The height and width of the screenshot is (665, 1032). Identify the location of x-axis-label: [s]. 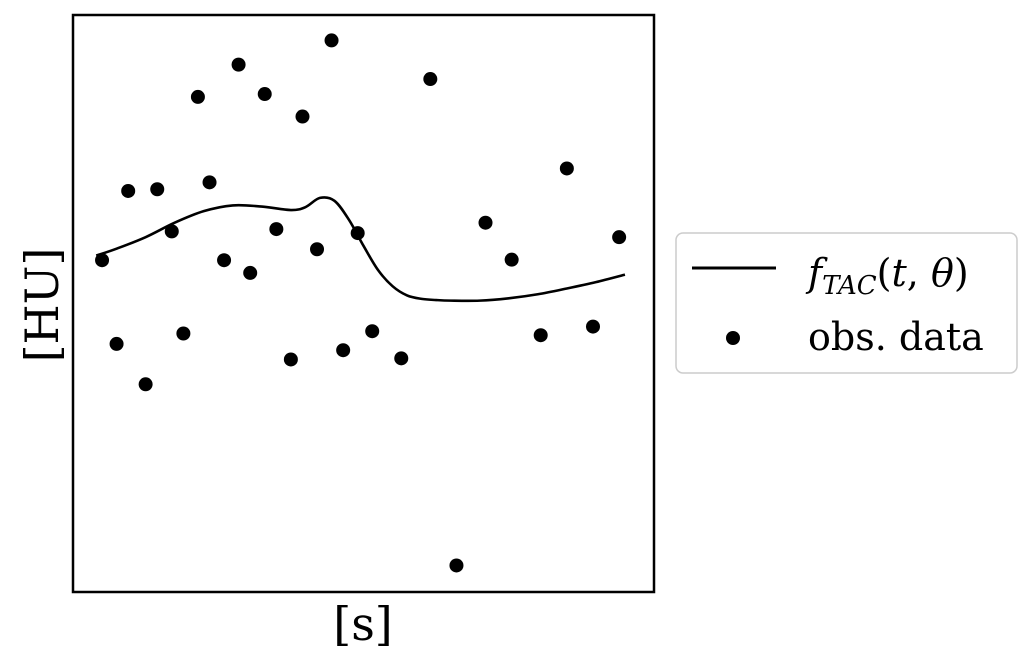
(363, 624).